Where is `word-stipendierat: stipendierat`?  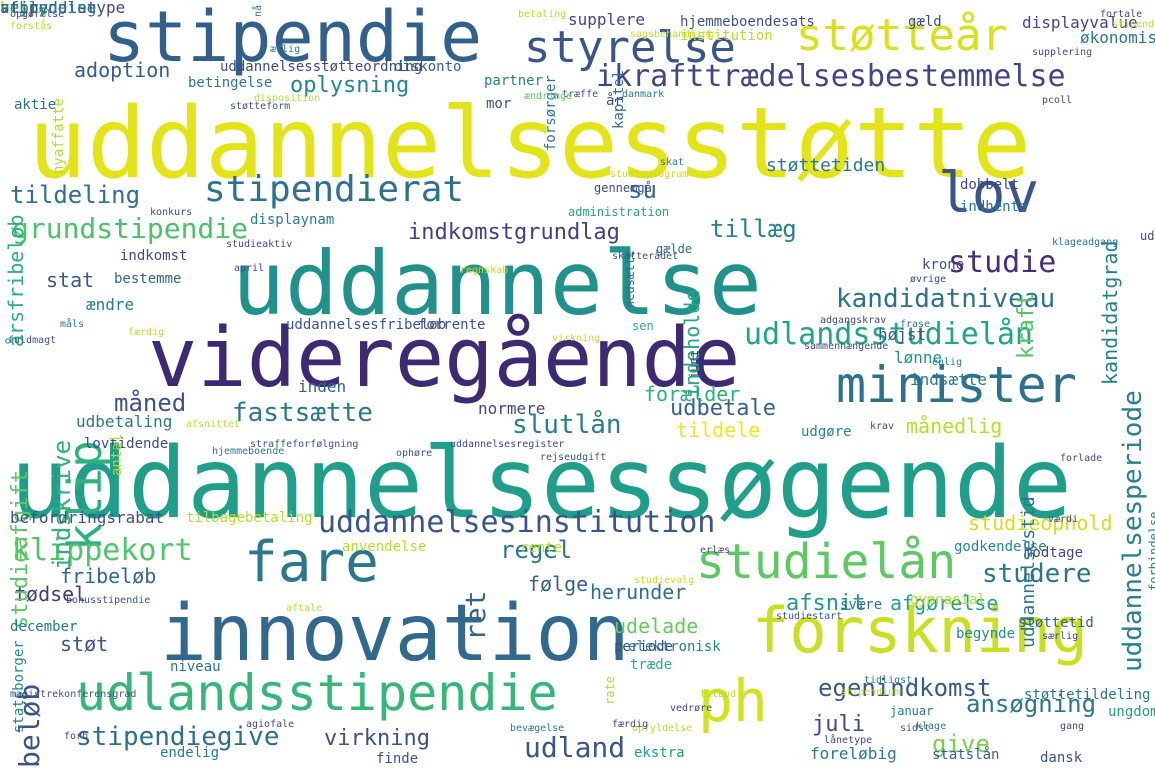 word-stipendierat: stipendierat is located at coordinates (334, 189).